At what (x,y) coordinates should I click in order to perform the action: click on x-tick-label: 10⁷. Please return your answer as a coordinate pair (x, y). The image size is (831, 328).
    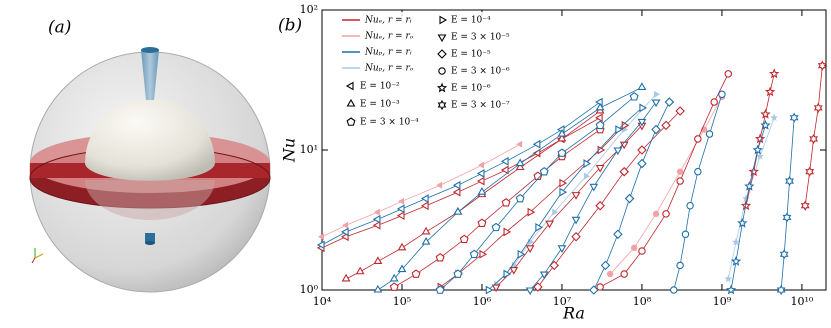
    Looking at the image, I should click on (562, 301).